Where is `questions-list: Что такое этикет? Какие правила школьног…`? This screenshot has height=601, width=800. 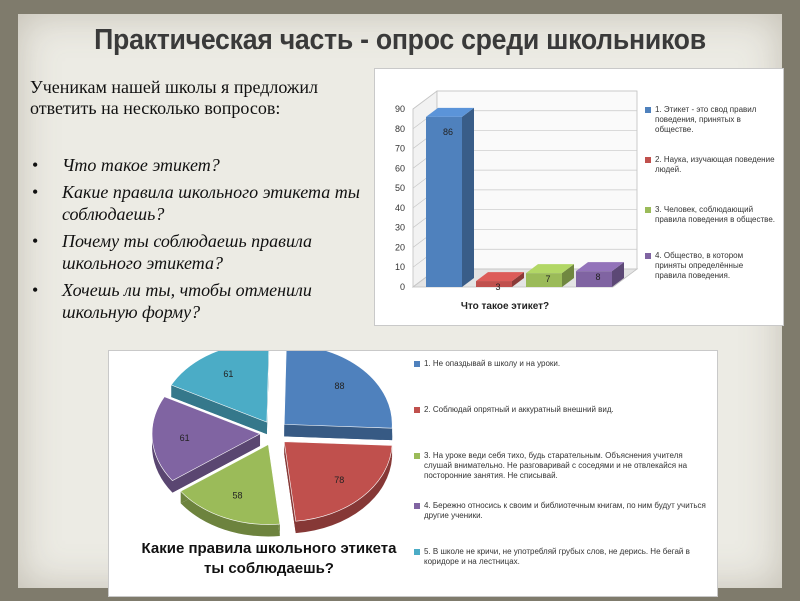
questions-list: Что такое этикет? Какие правила школьног… is located at coordinates (202, 241).